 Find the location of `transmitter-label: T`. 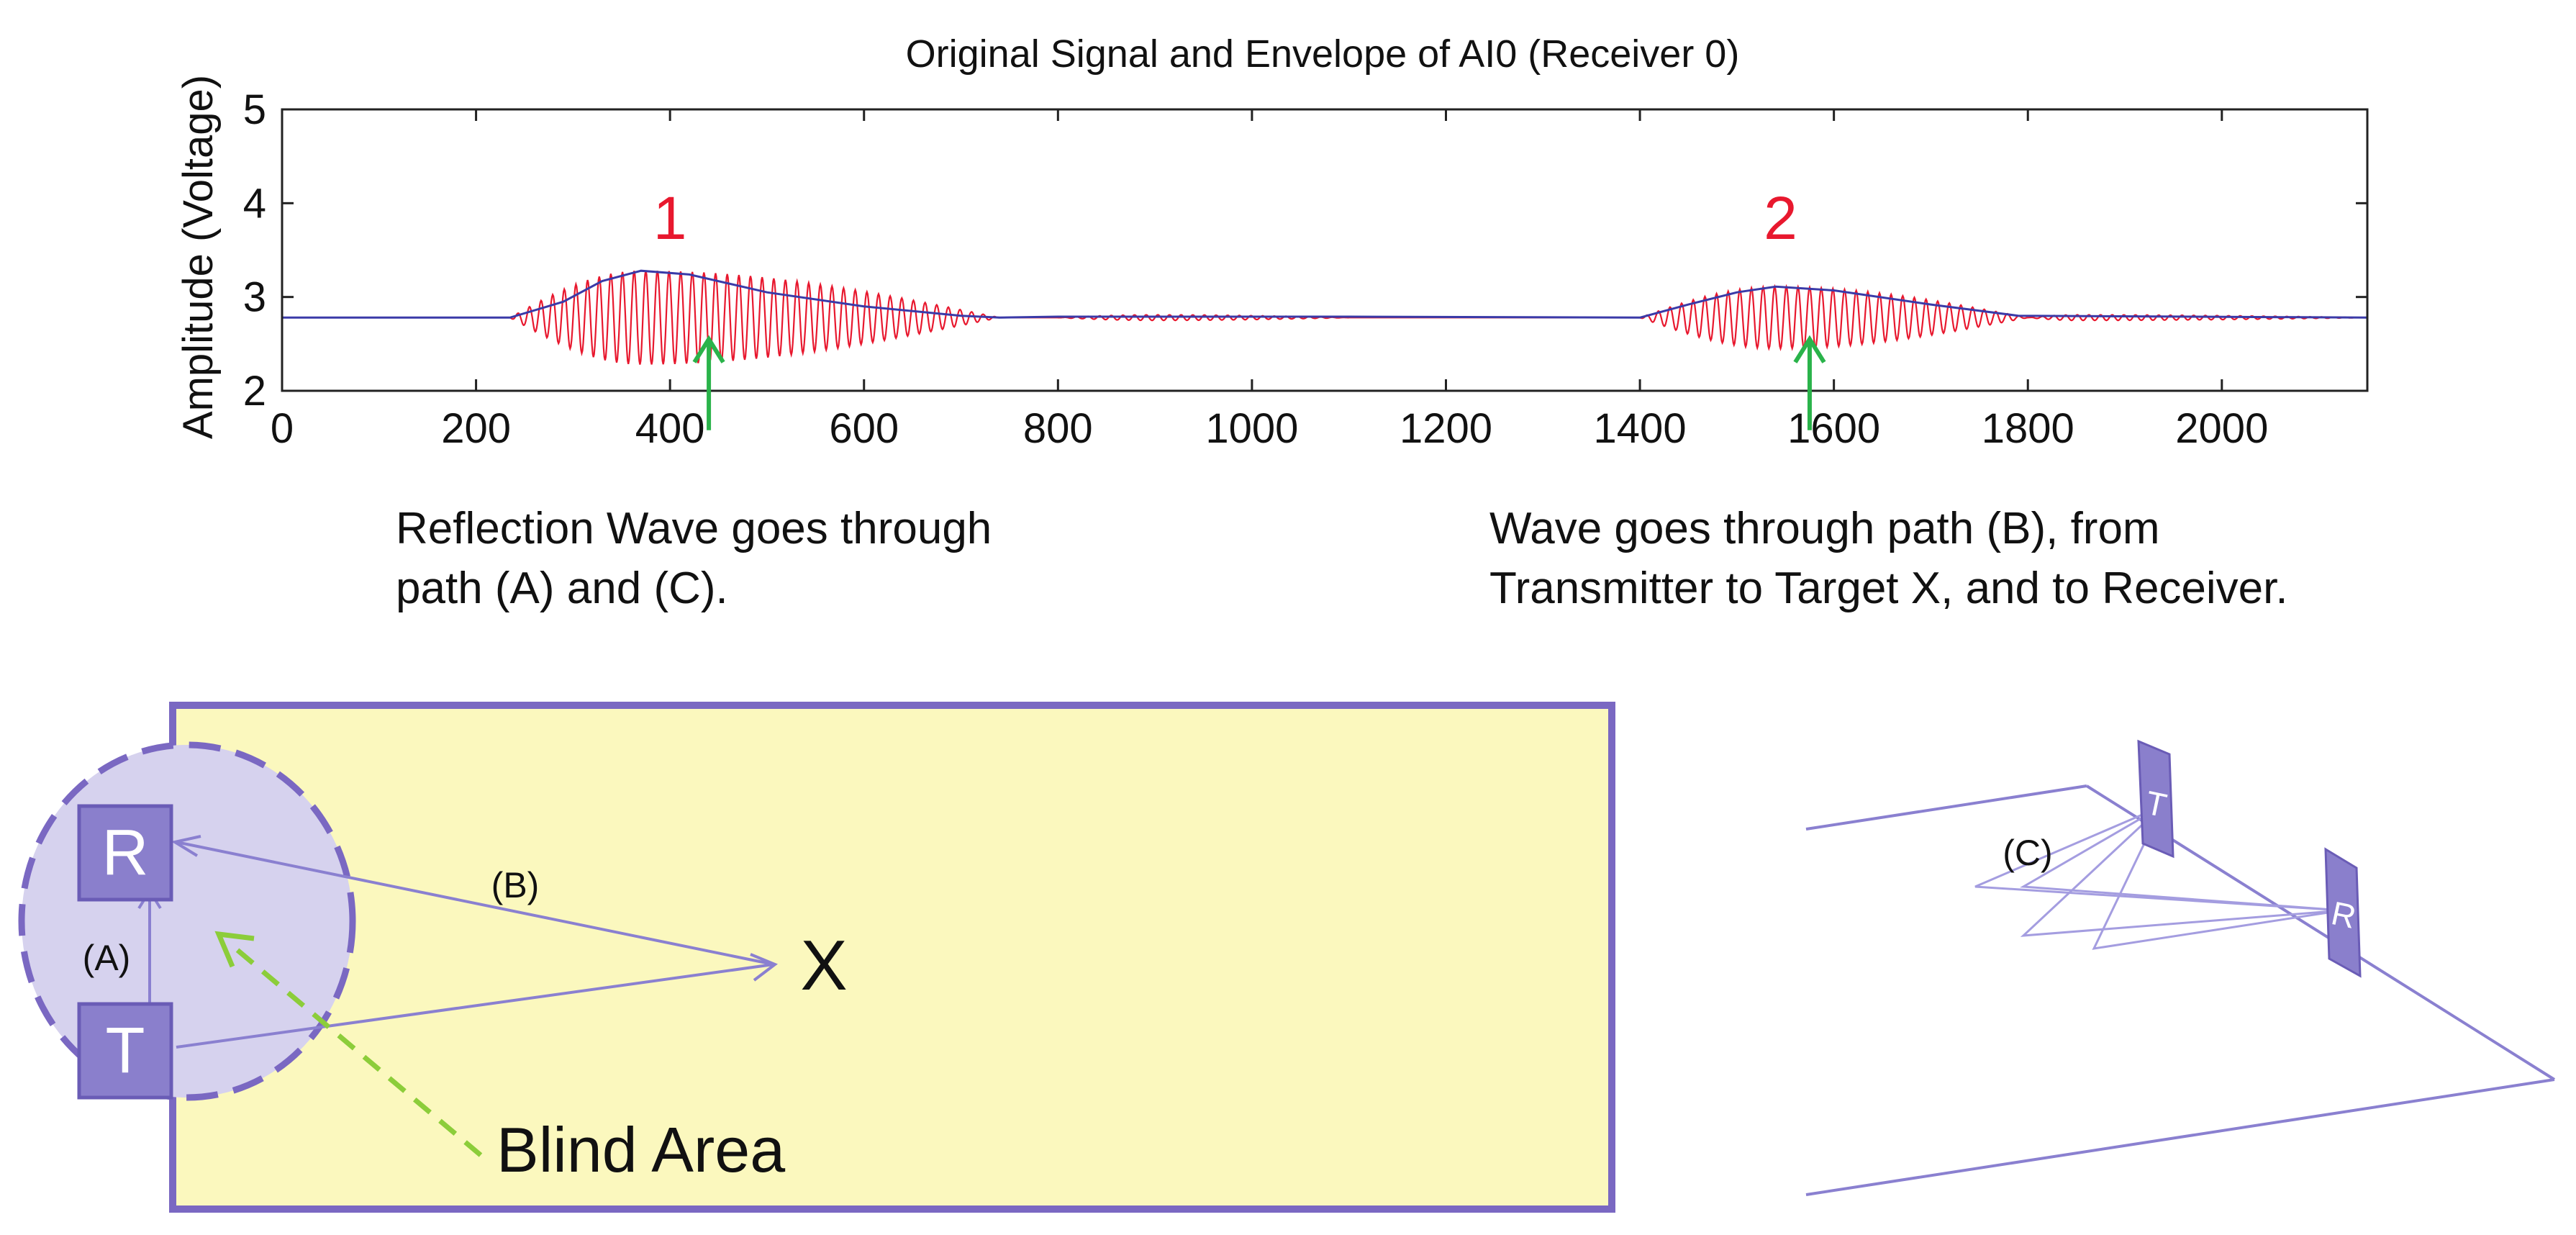

transmitter-label: T is located at coordinates (125, 1051).